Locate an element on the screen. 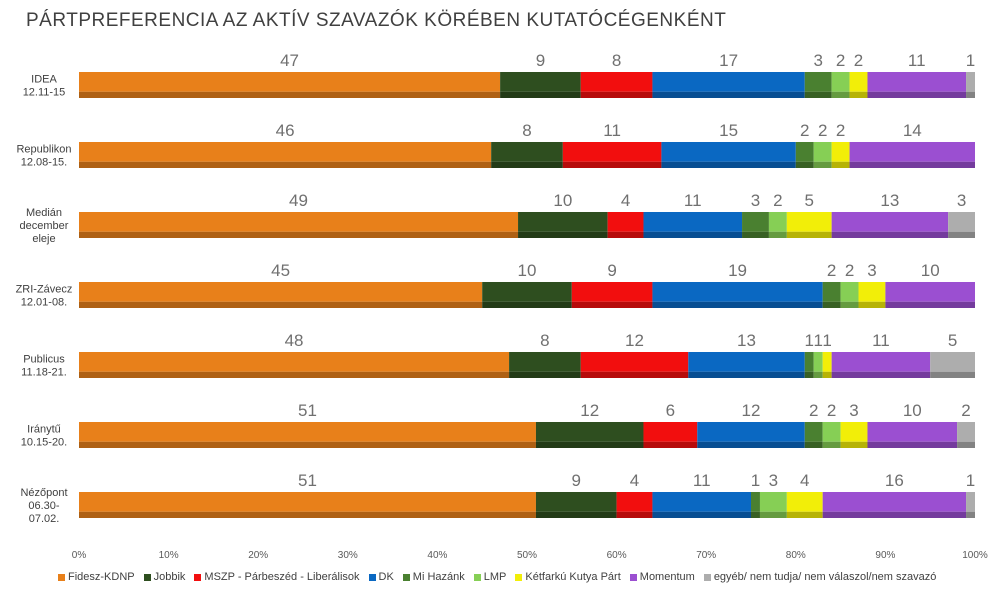 The height and width of the screenshot is (596, 1000). legend-label: Fidesz-KDNP is located at coordinates (101, 577).